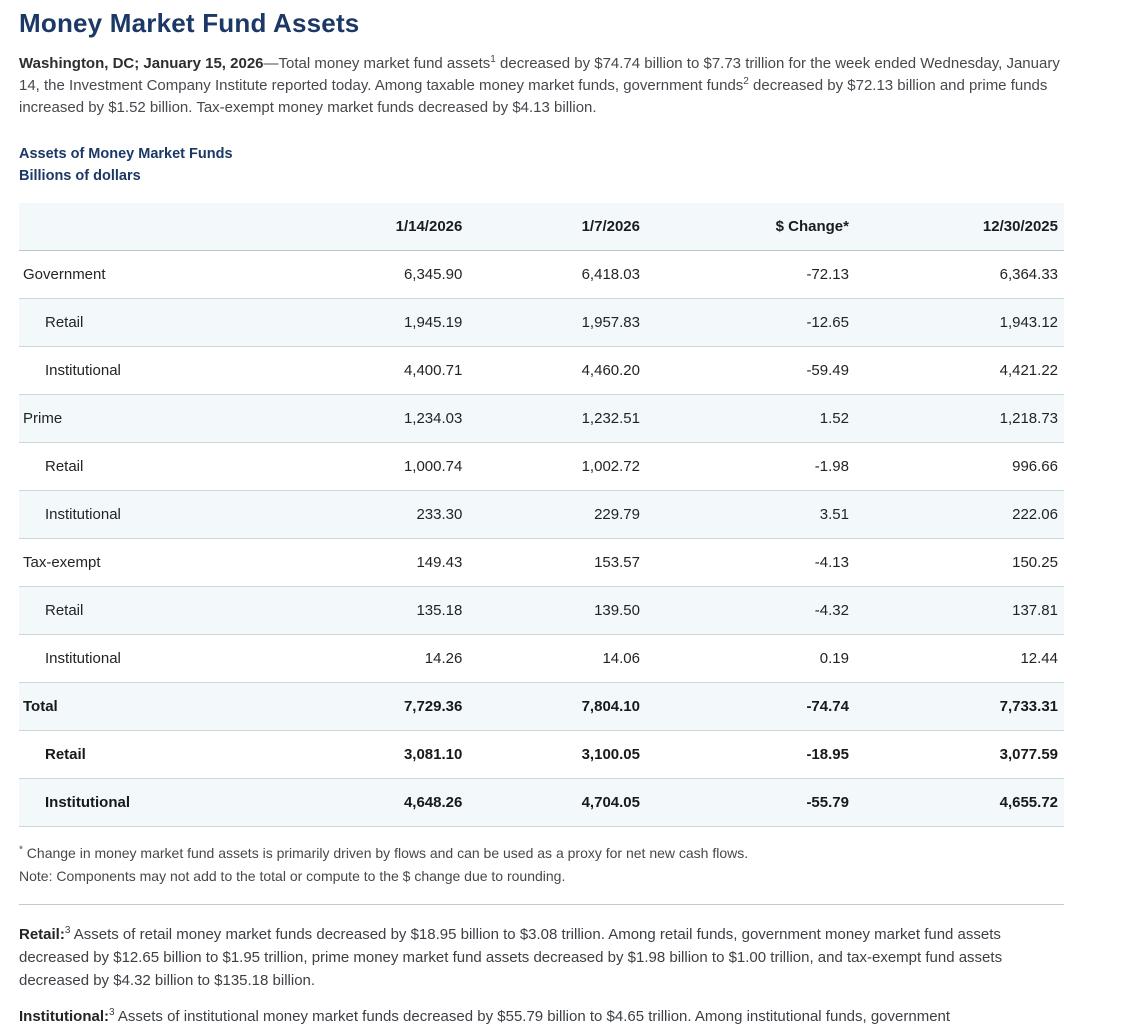  What do you see at coordinates (827, 802) in the screenshot?
I see `cell-value: -55.79` at bounding box center [827, 802].